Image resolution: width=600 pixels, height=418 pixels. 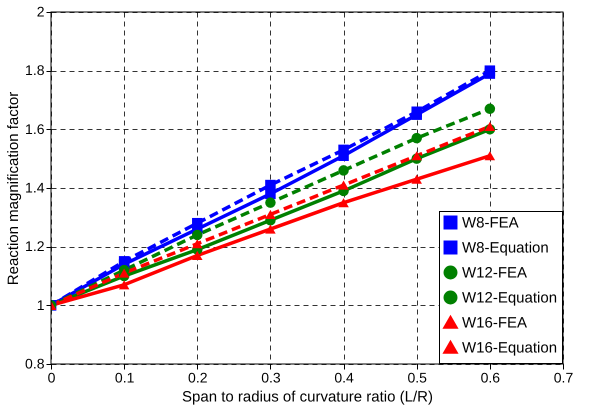 What do you see at coordinates (564, 378) in the screenshot?
I see `x-tick-label: 0.7` at bounding box center [564, 378].